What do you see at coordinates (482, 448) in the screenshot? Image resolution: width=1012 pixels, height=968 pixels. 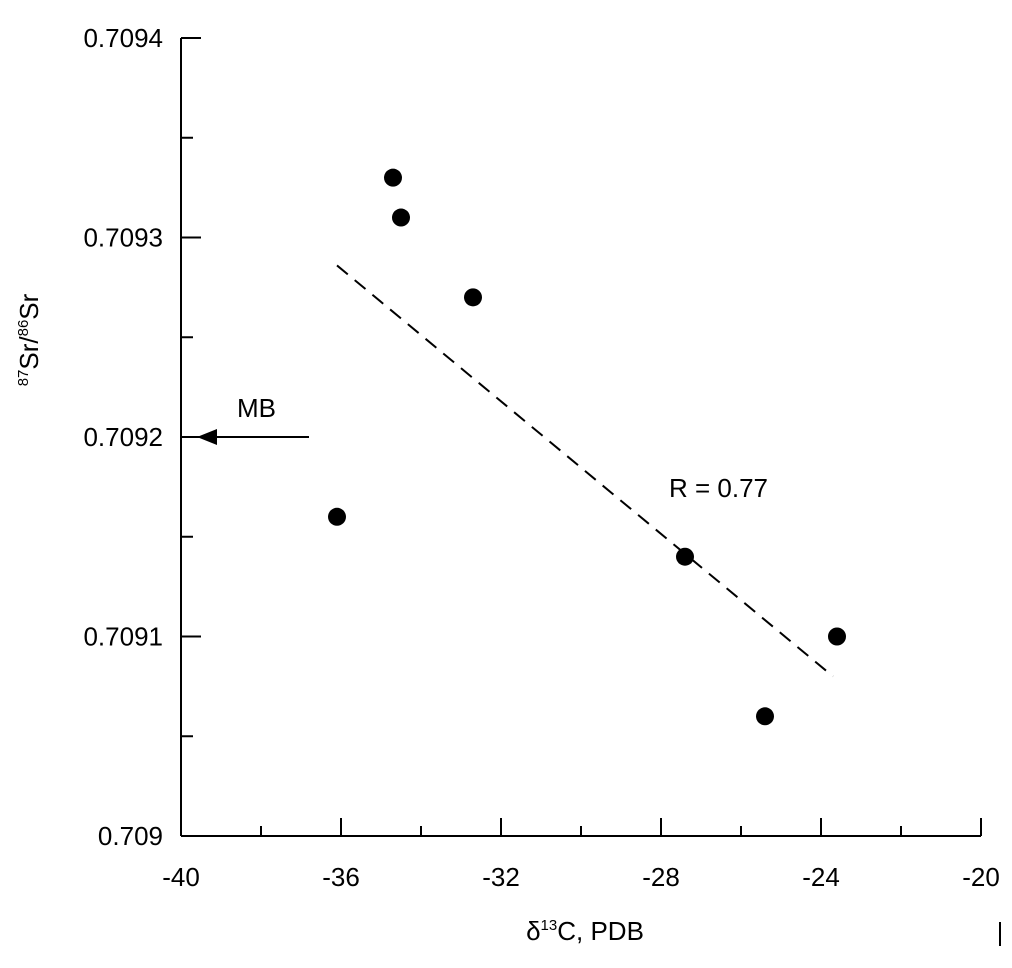 I see `annotations: R = 0.77 MB` at bounding box center [482, 448].